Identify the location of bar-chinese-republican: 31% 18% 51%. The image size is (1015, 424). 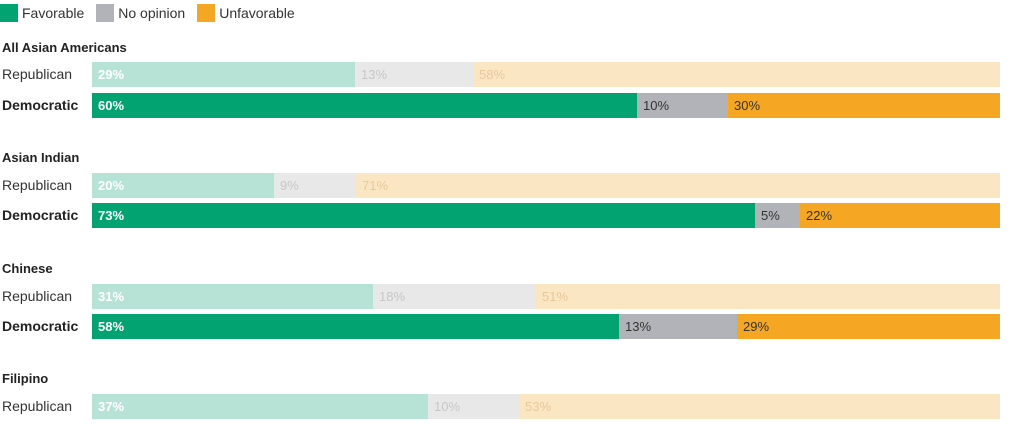
(546, 296).